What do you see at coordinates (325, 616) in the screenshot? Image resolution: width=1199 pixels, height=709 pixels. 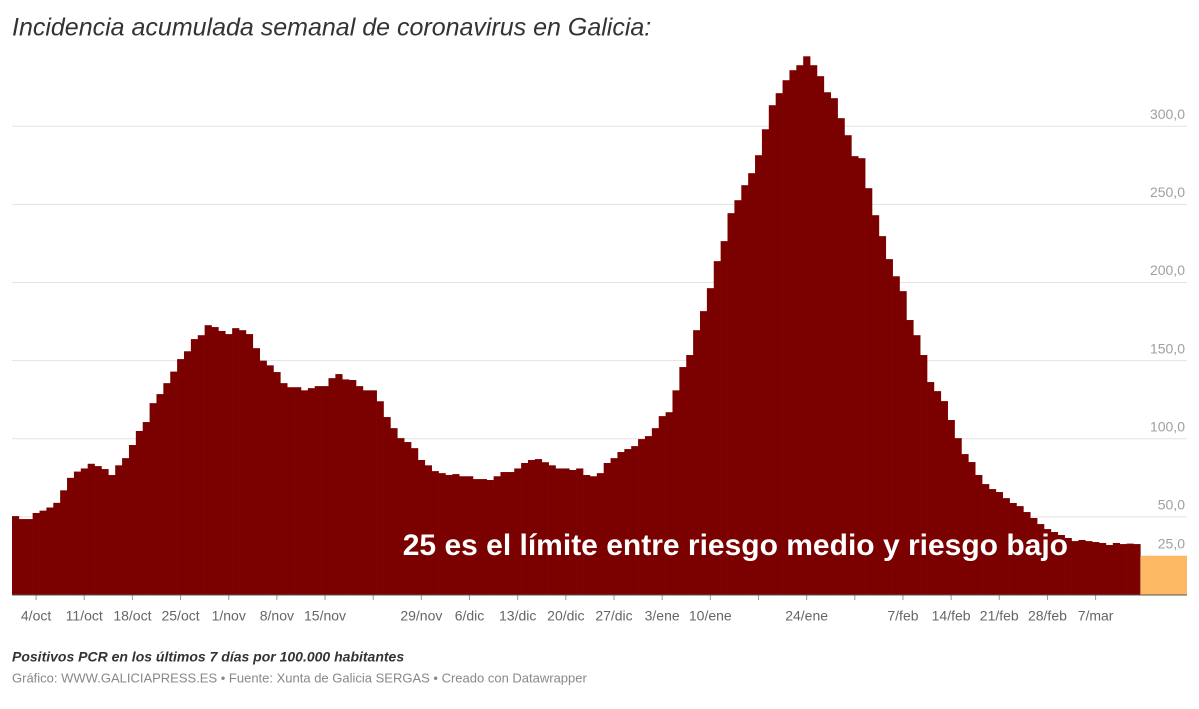 I see `x-tick-label: 15/nov` at bounding box center [325, 616].